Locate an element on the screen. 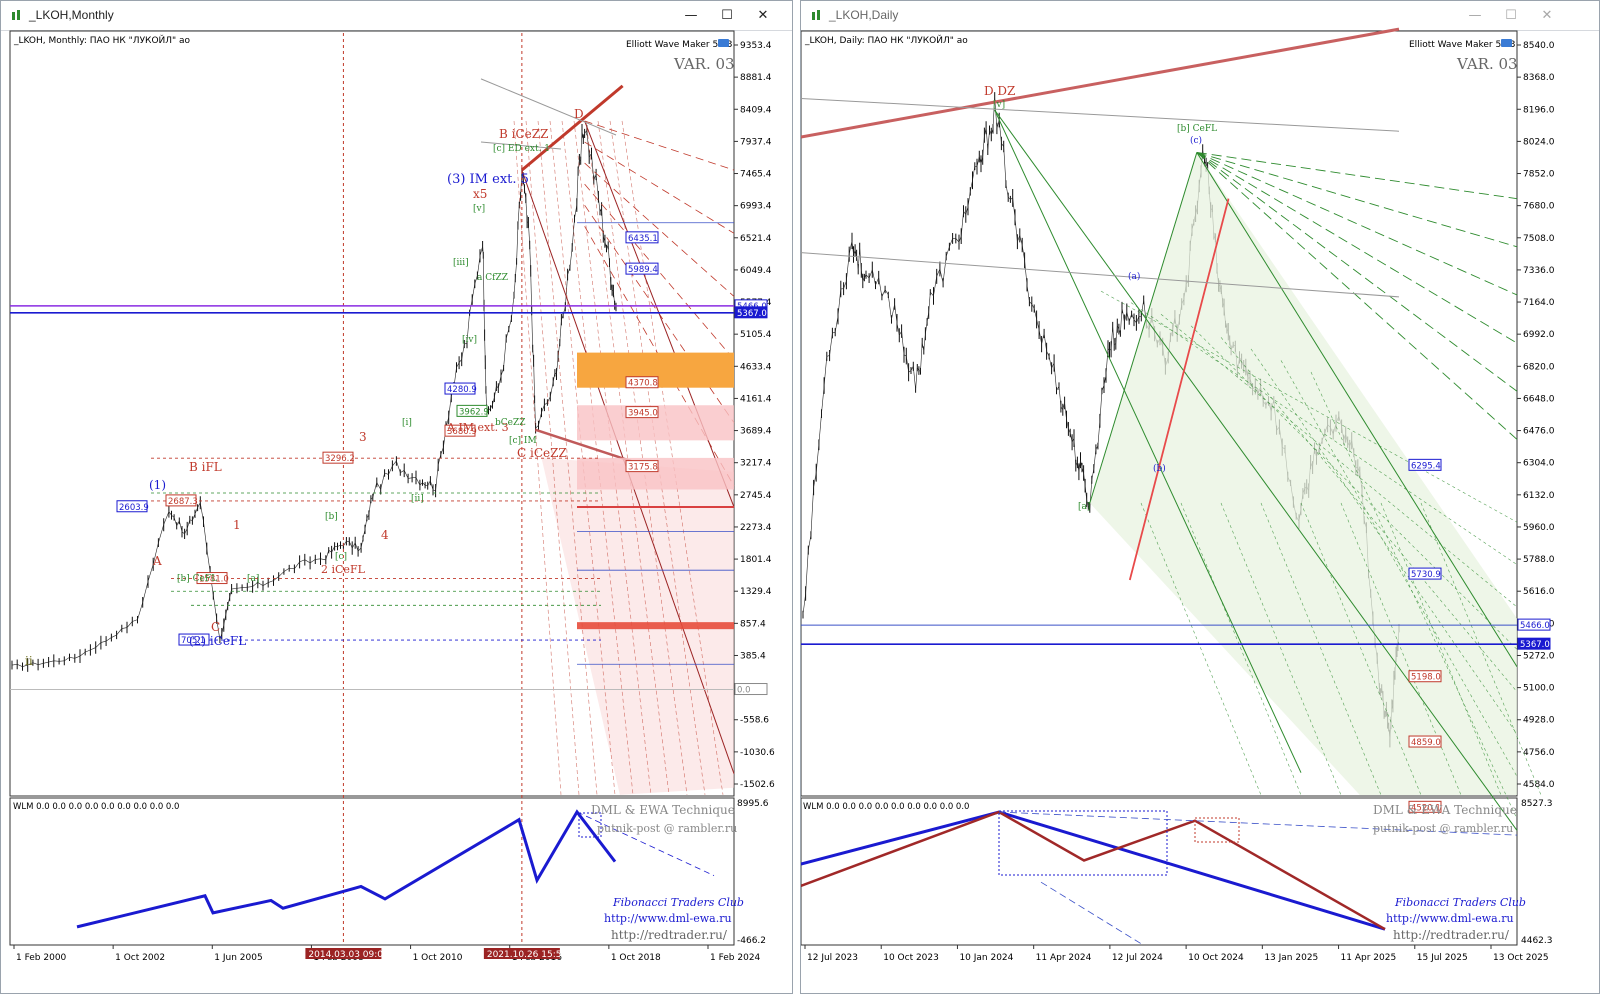 The height and width of the screenshot is (994, 1600). channel-edge is located at coordinates (1357, 409).